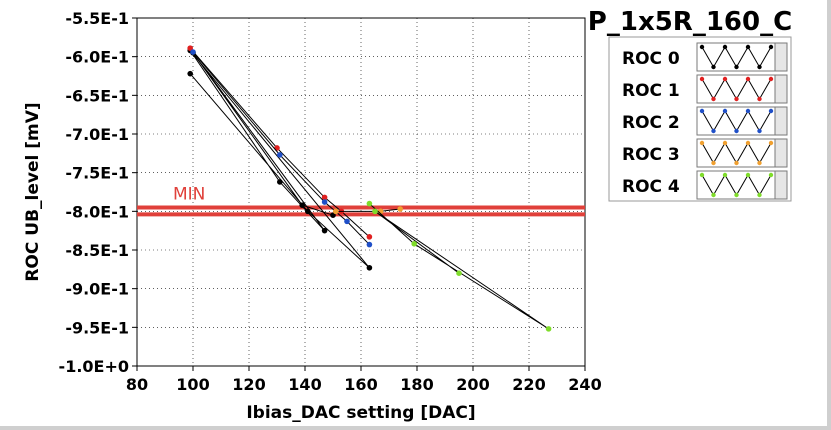  Describe the element at coordinates (304, 384) in the screenshot. I see `x-tick-label: 140` at that location.